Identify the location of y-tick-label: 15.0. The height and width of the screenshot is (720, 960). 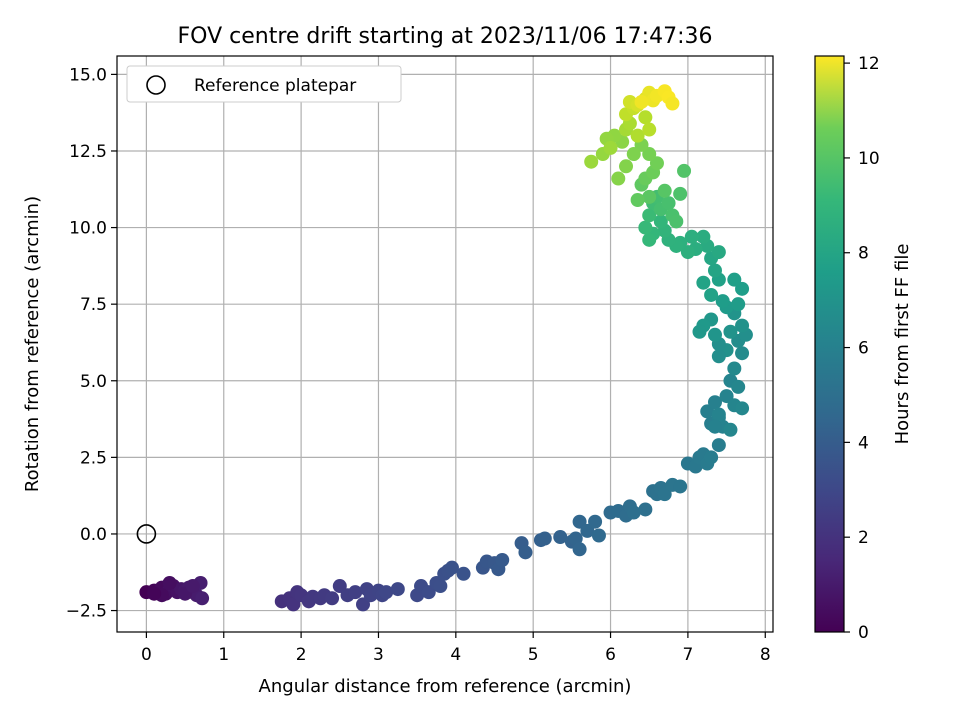
(88, 75).